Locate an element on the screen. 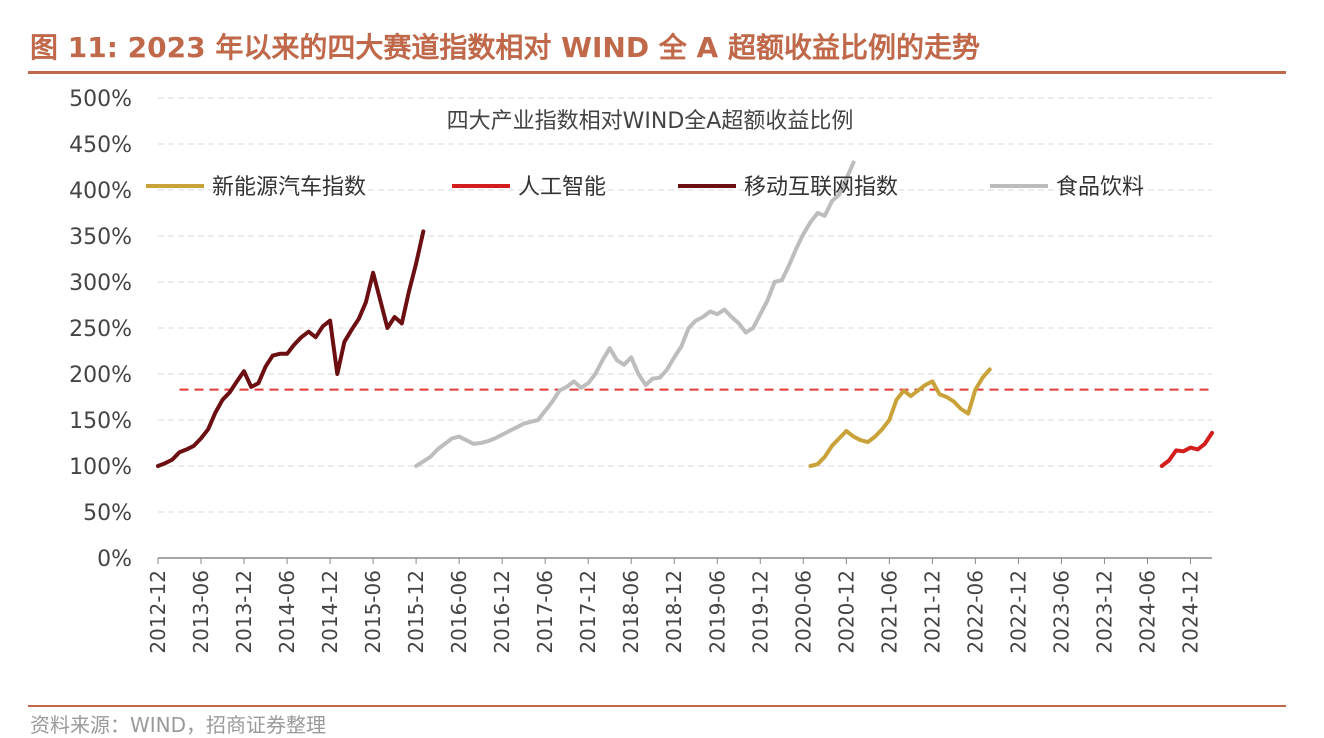 The image size is (1324, 738). y-tick-label: 150% is located at coordinates (100, 421).